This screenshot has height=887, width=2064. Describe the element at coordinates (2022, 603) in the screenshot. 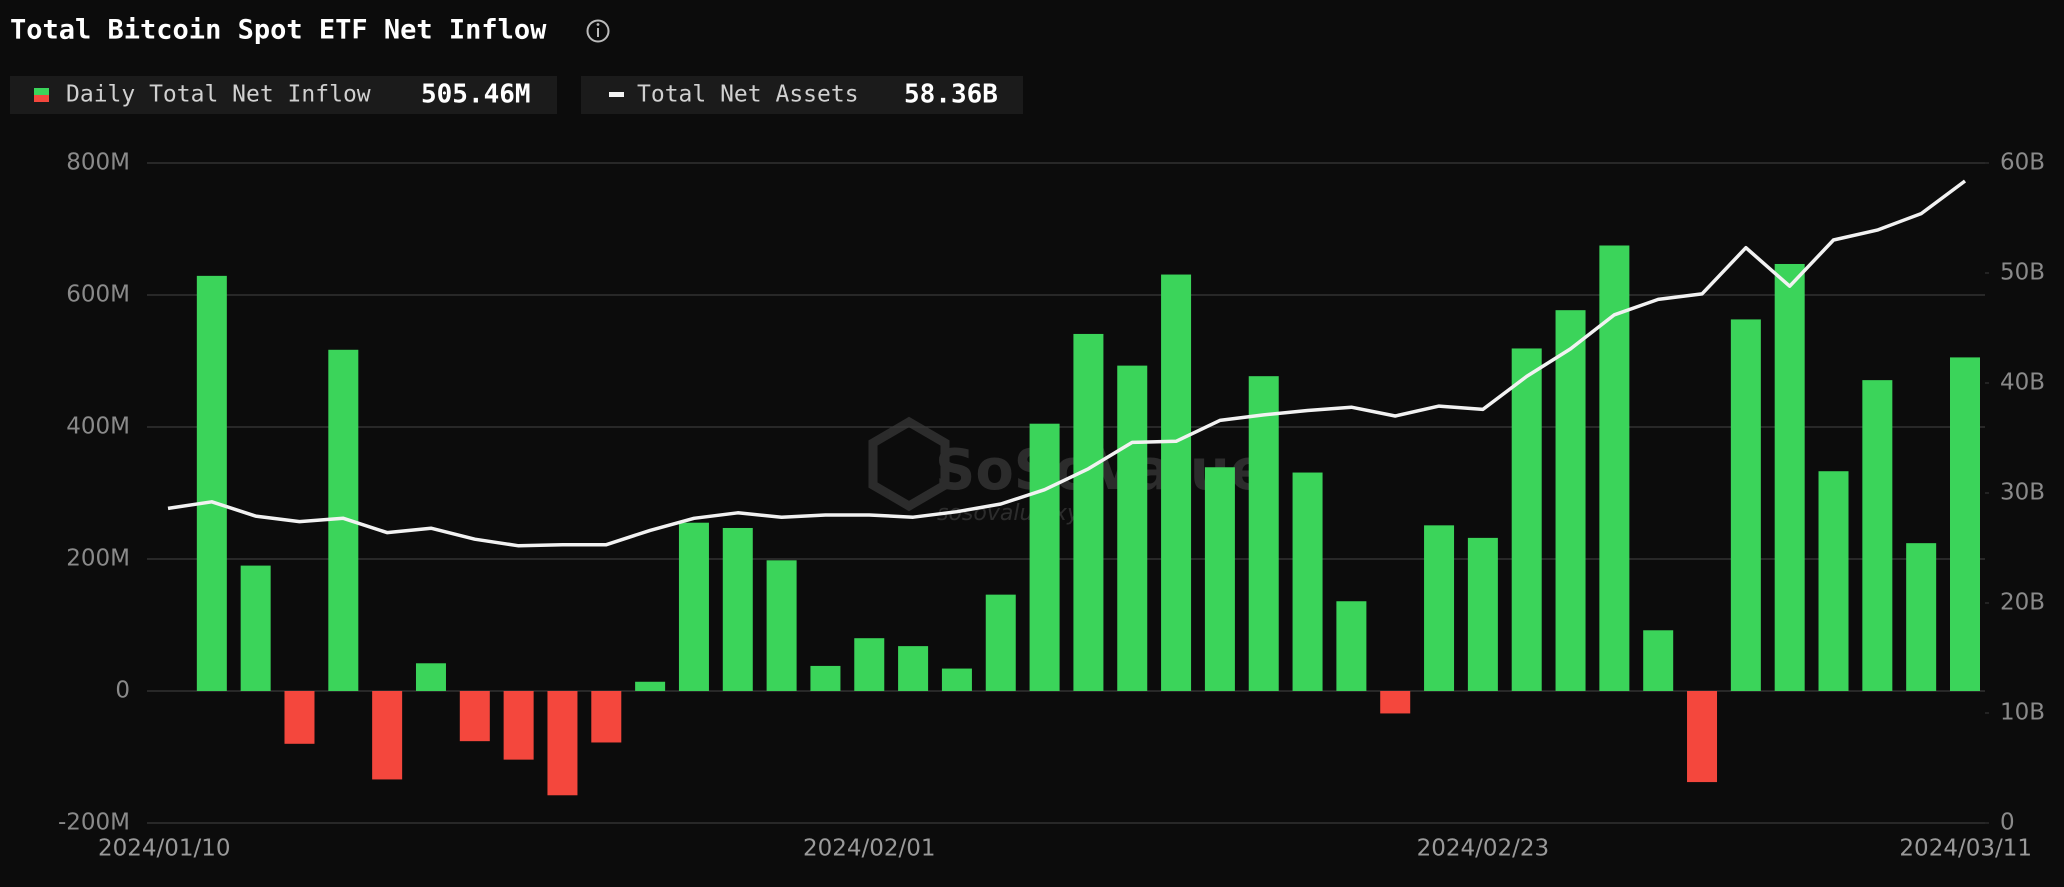

I see `y2-tick-label: 20B` at that location.